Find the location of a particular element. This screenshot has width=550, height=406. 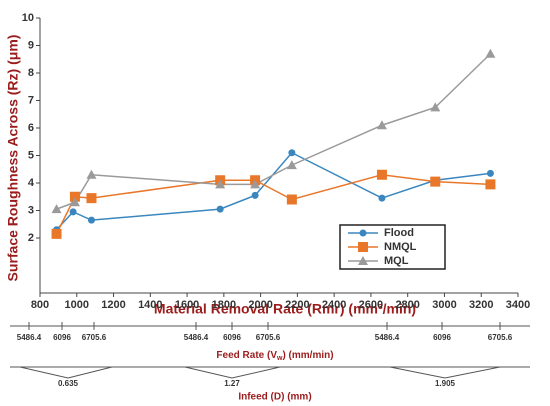

y-tick-label: 10 is located at coordinates (28, 18).